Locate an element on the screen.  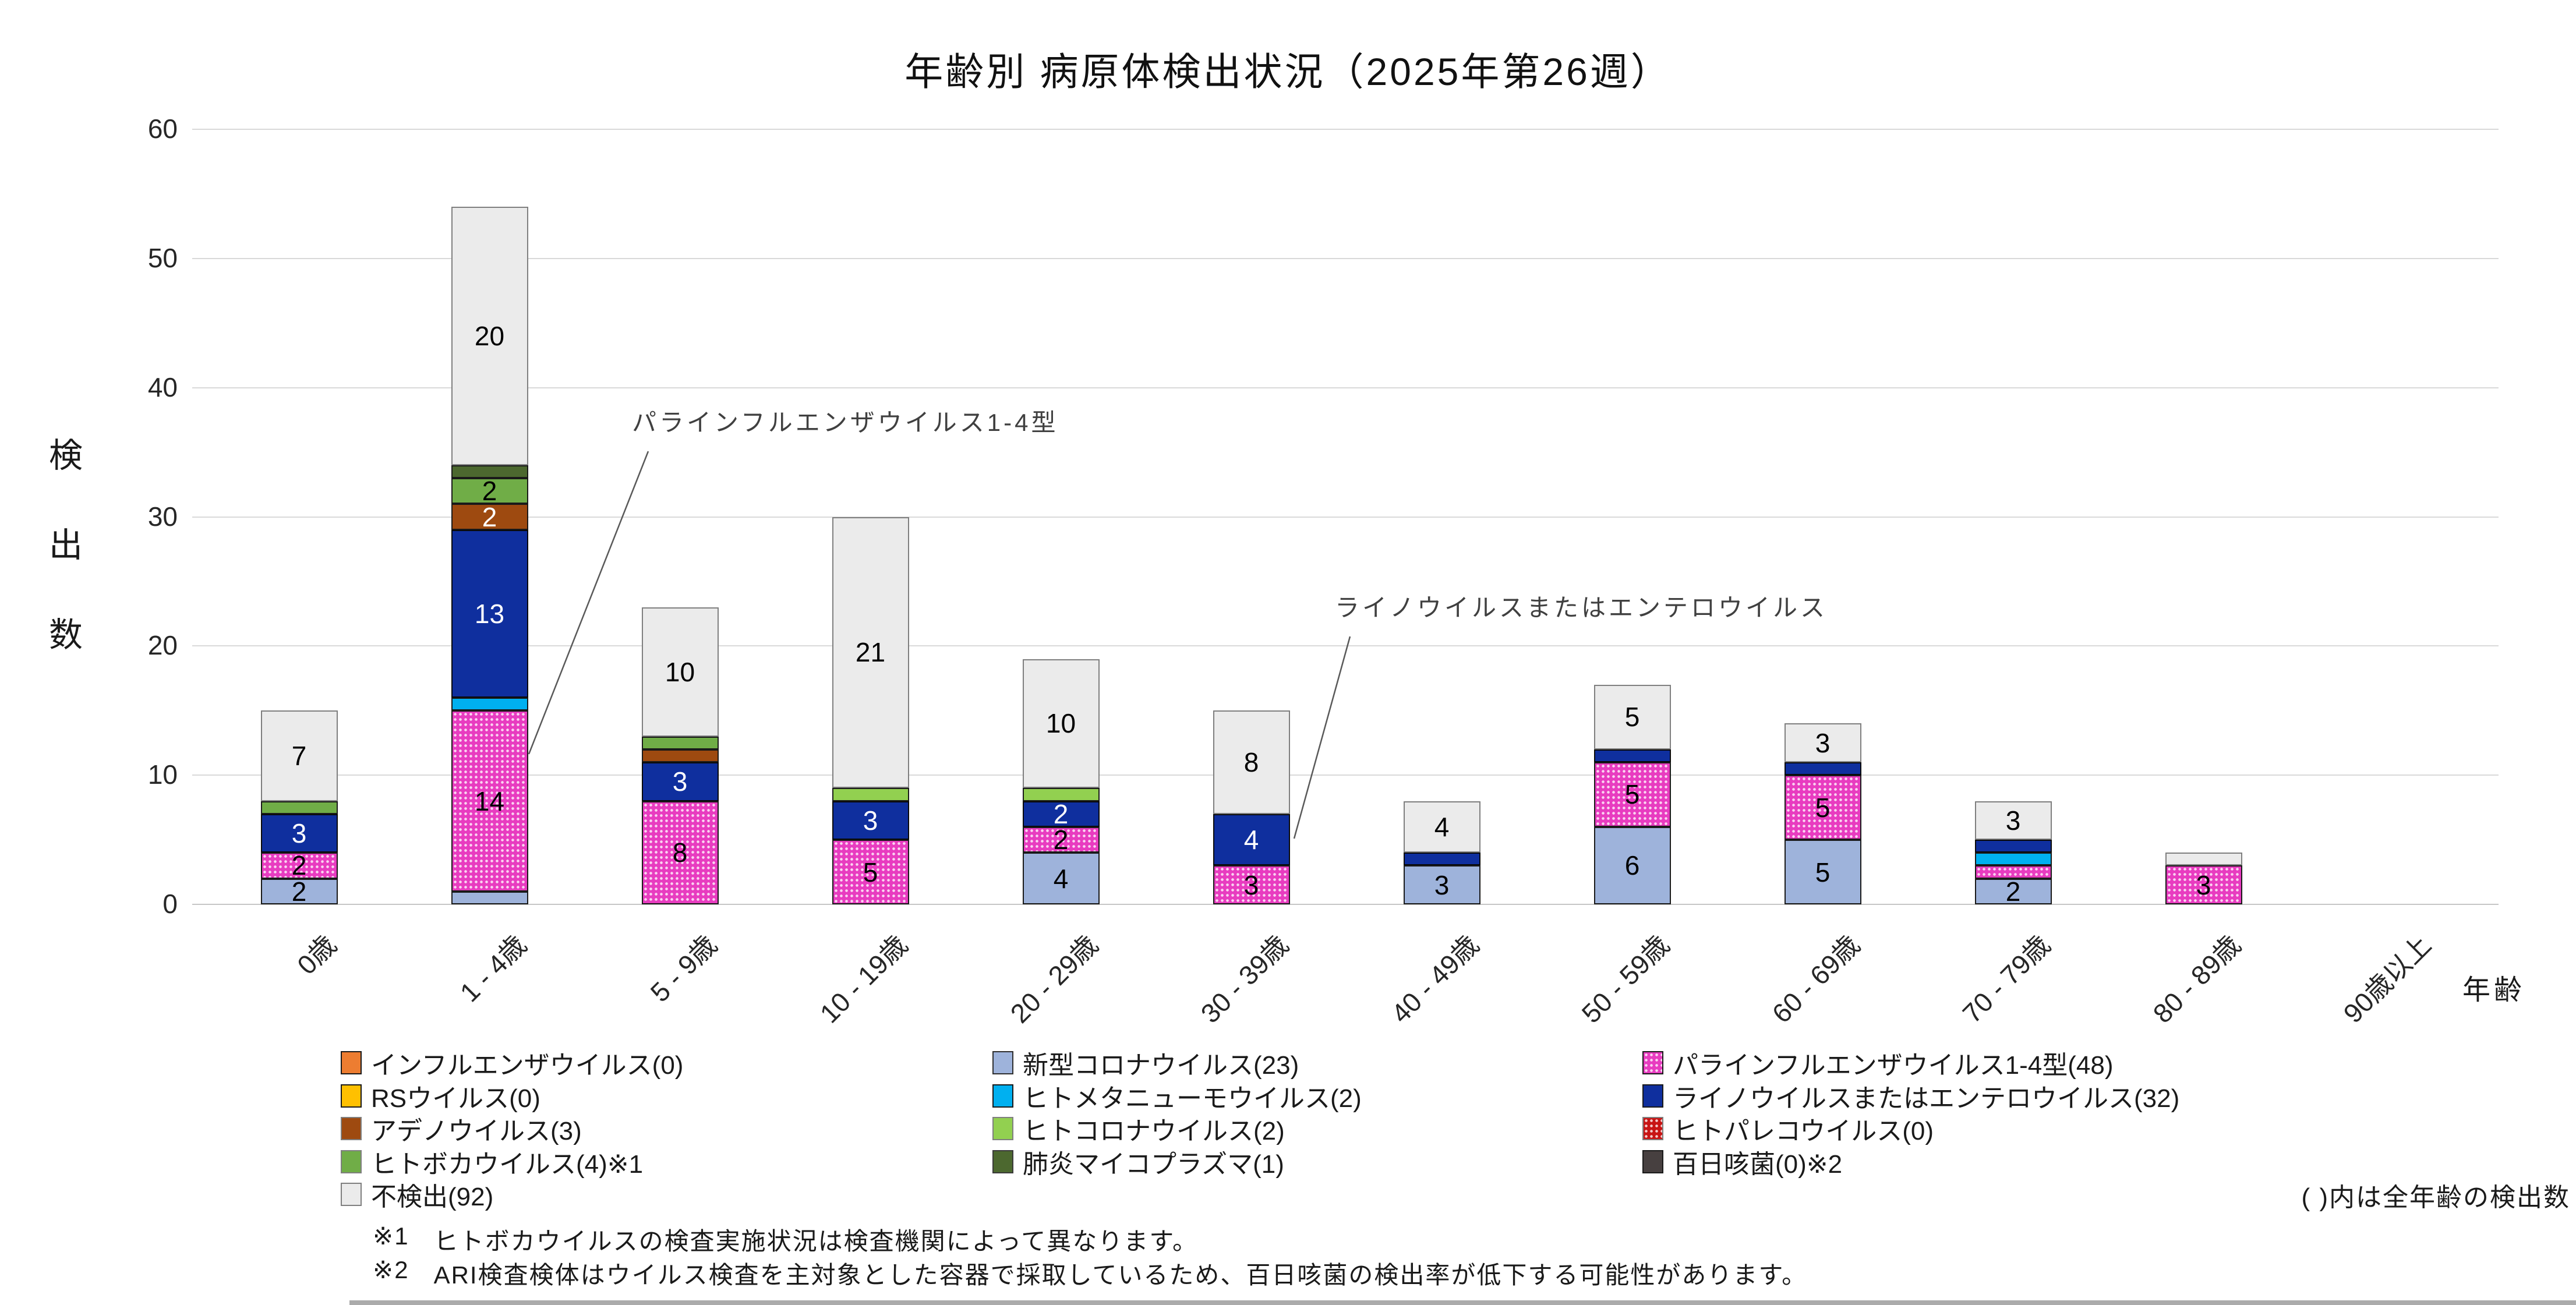
chart-title: 年齢別 病原体検出状況（2025年第26週） is located at coordinates (1288, 72).